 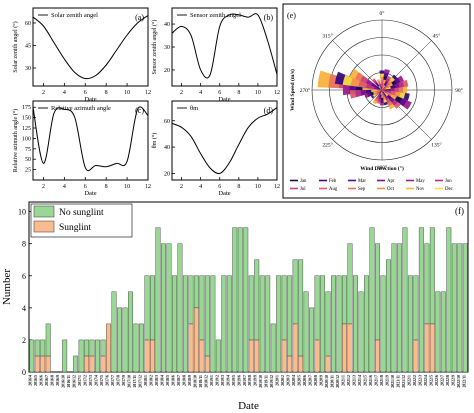 What do you see at coordinates (22, 212) in the screenshot?
I see `y-tick-label: 10` at bounding box center [22, 212].